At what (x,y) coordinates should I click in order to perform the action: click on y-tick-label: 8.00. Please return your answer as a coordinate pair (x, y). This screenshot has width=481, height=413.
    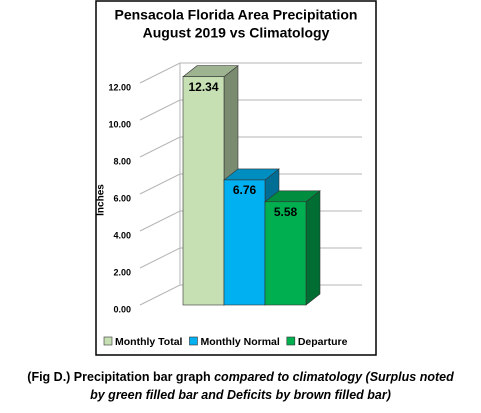
    Looking at the image, I should click on (122, 161).